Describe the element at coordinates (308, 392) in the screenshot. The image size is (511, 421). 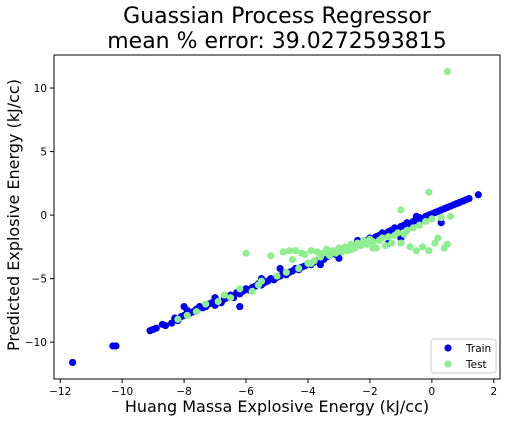
I see `x-tick-label: −4` at that location.